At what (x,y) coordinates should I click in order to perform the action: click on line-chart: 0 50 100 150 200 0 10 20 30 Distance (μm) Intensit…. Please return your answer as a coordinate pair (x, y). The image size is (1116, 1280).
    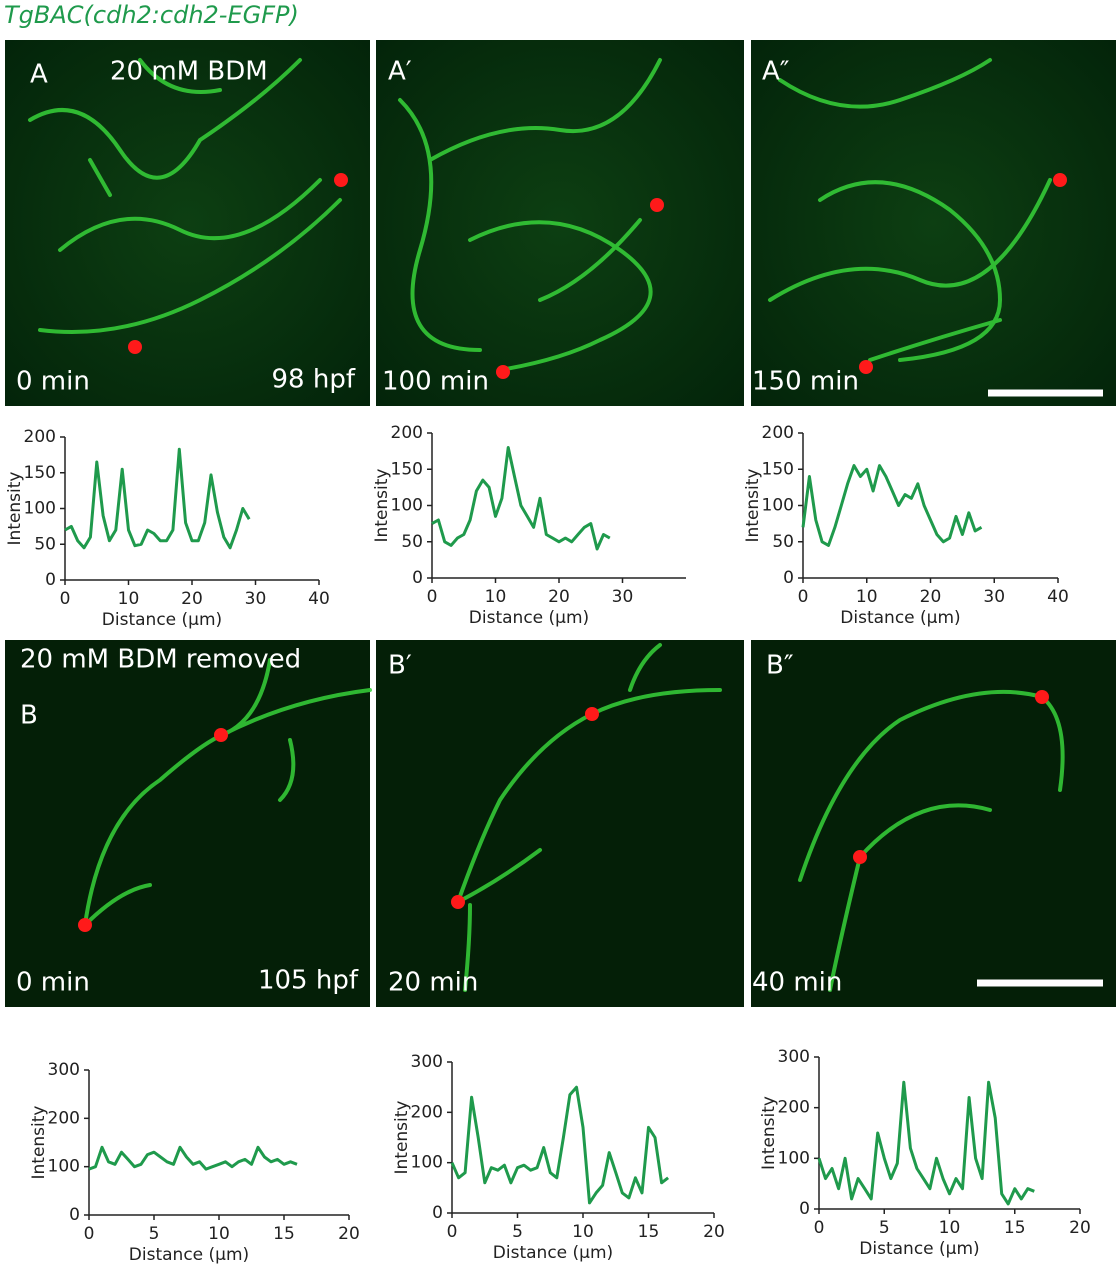
    Looking at the image, I should click on (529, 525).